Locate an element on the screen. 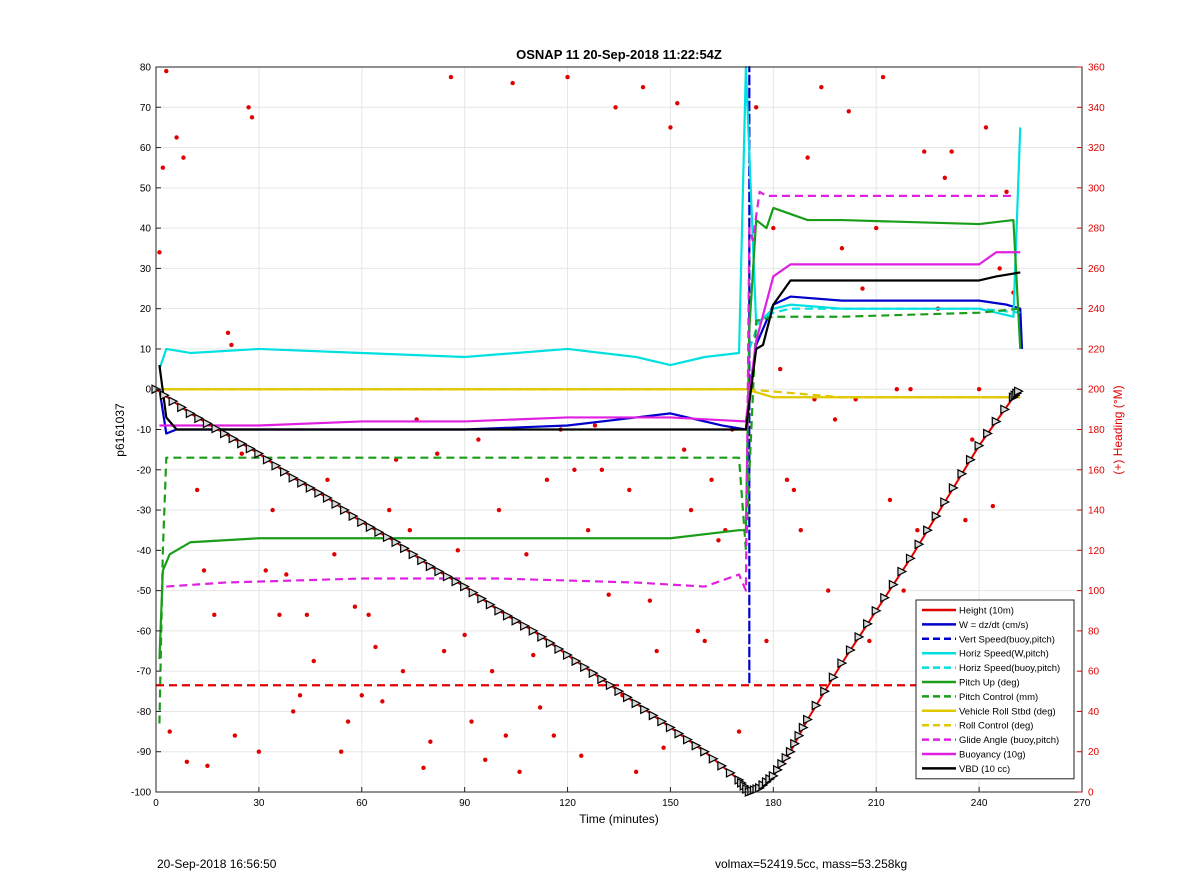 The image size is (1200, 889). right-tick-label: 0 is located at coordinates (1091, 793).